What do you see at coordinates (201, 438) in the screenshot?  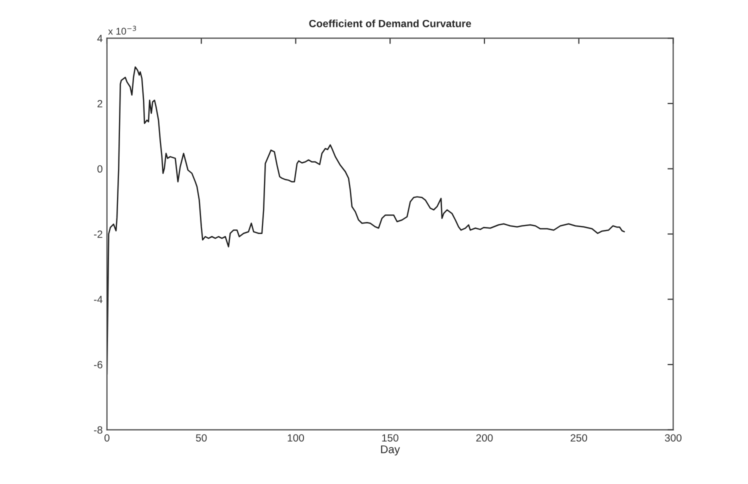 I see `x-tick-label: 50` at bounding box center [201, 438].